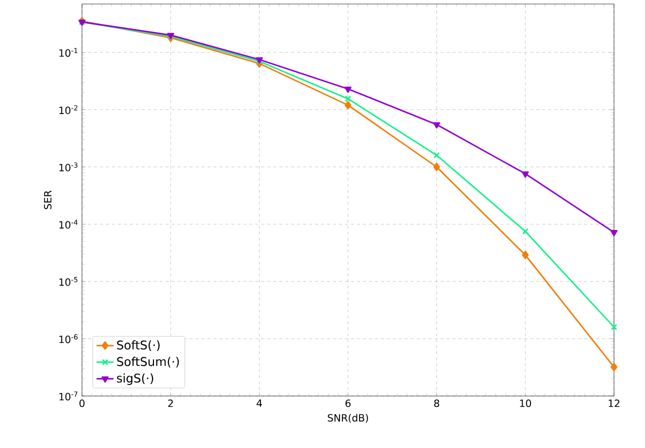  Describe the element at coordinates (135, 379) in the screenshot. I see `legend-label: sigS(·)` at that location.